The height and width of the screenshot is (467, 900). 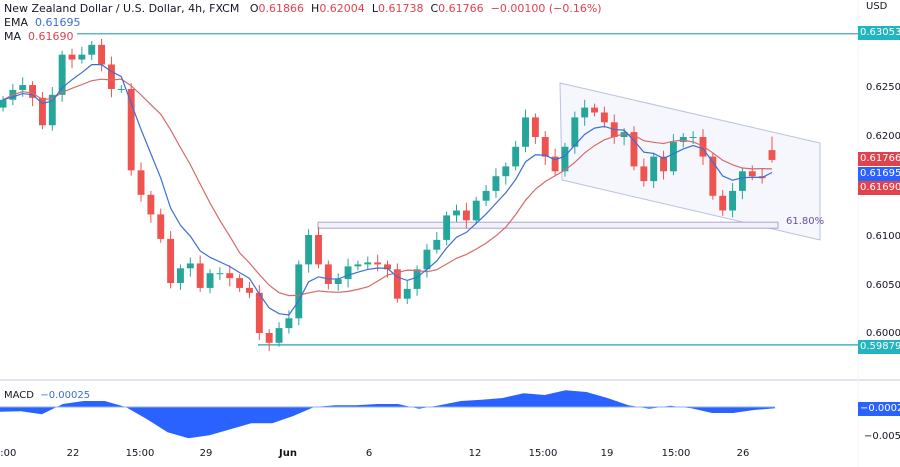 What do you see at coordinates (883, 333) in the screenshot?
I see `price-tick: 0.60000` at bounding box center [883, 333].